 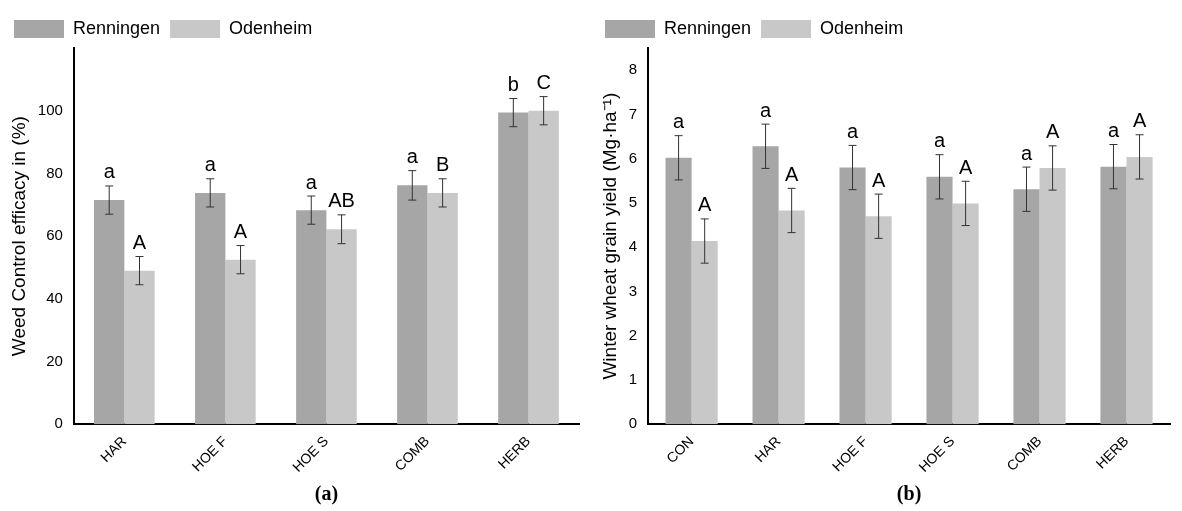 I want to click on x-axis-title: (b), so click(x=909, y=494).